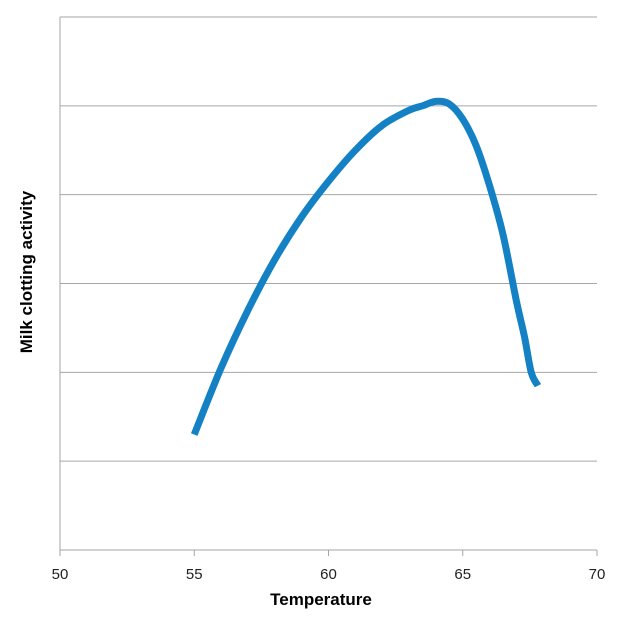  Describe the element at coordinates (194, 574) in the screenshot. I see `x-tick-label-55: 55` at that location.